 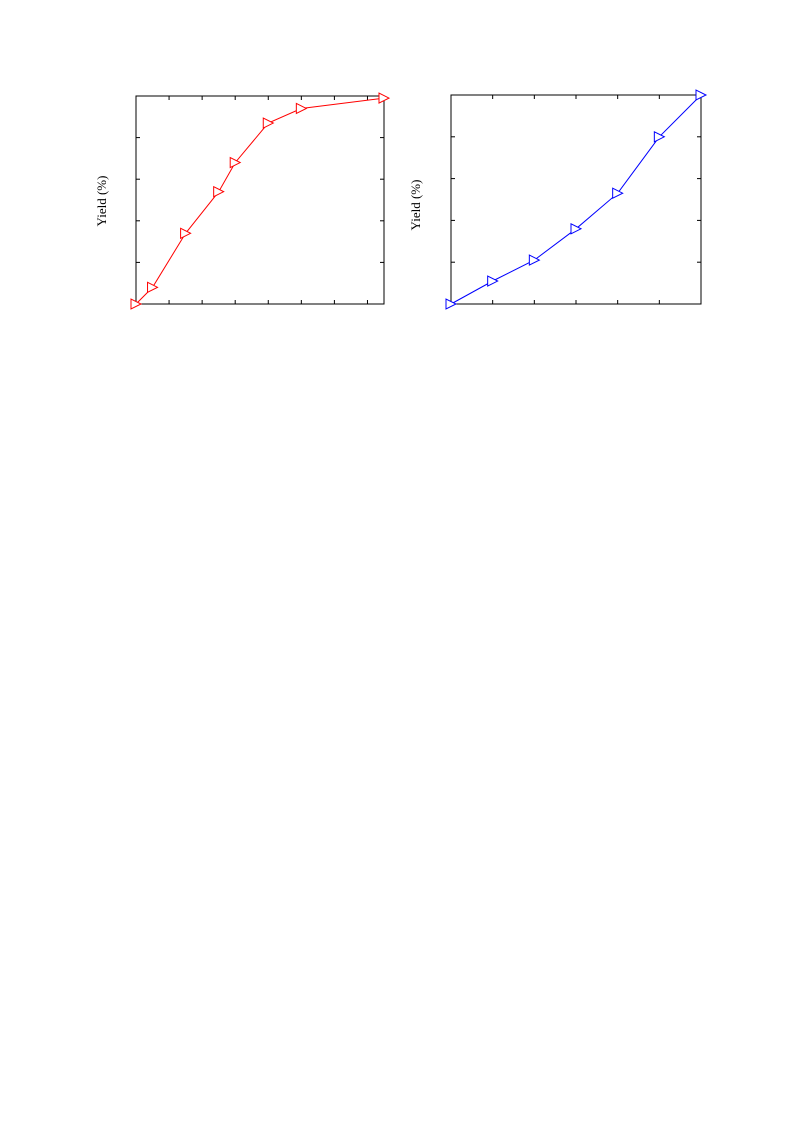 I want to click on right-yield-chart: Yield (%), so click(x=558, y=199).